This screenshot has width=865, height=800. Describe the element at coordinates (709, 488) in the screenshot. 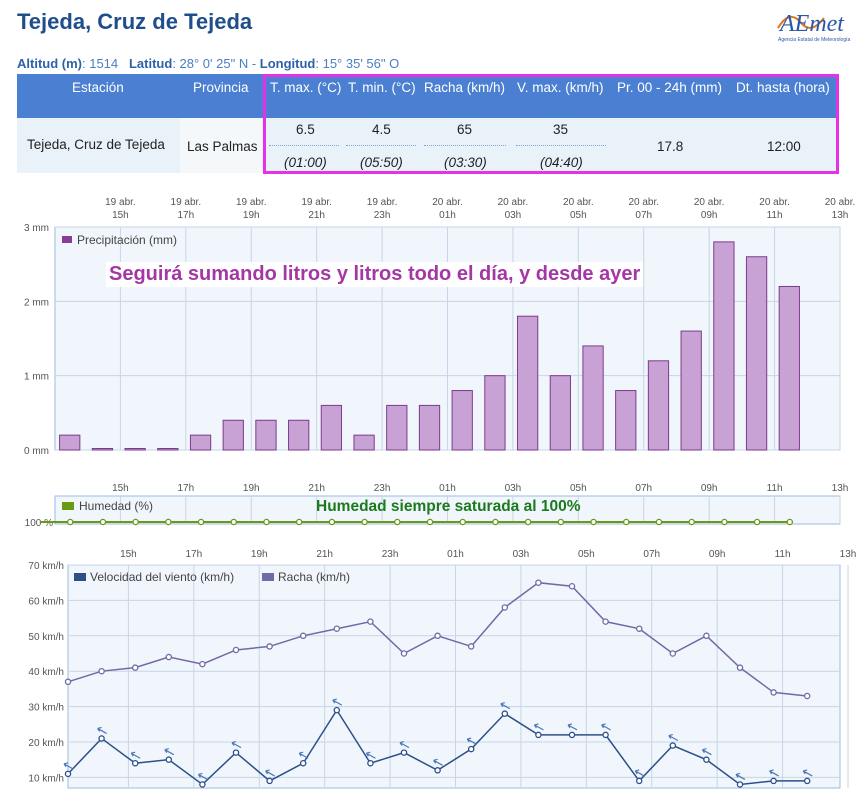

I see `x-tick-label: 09h` at that location.